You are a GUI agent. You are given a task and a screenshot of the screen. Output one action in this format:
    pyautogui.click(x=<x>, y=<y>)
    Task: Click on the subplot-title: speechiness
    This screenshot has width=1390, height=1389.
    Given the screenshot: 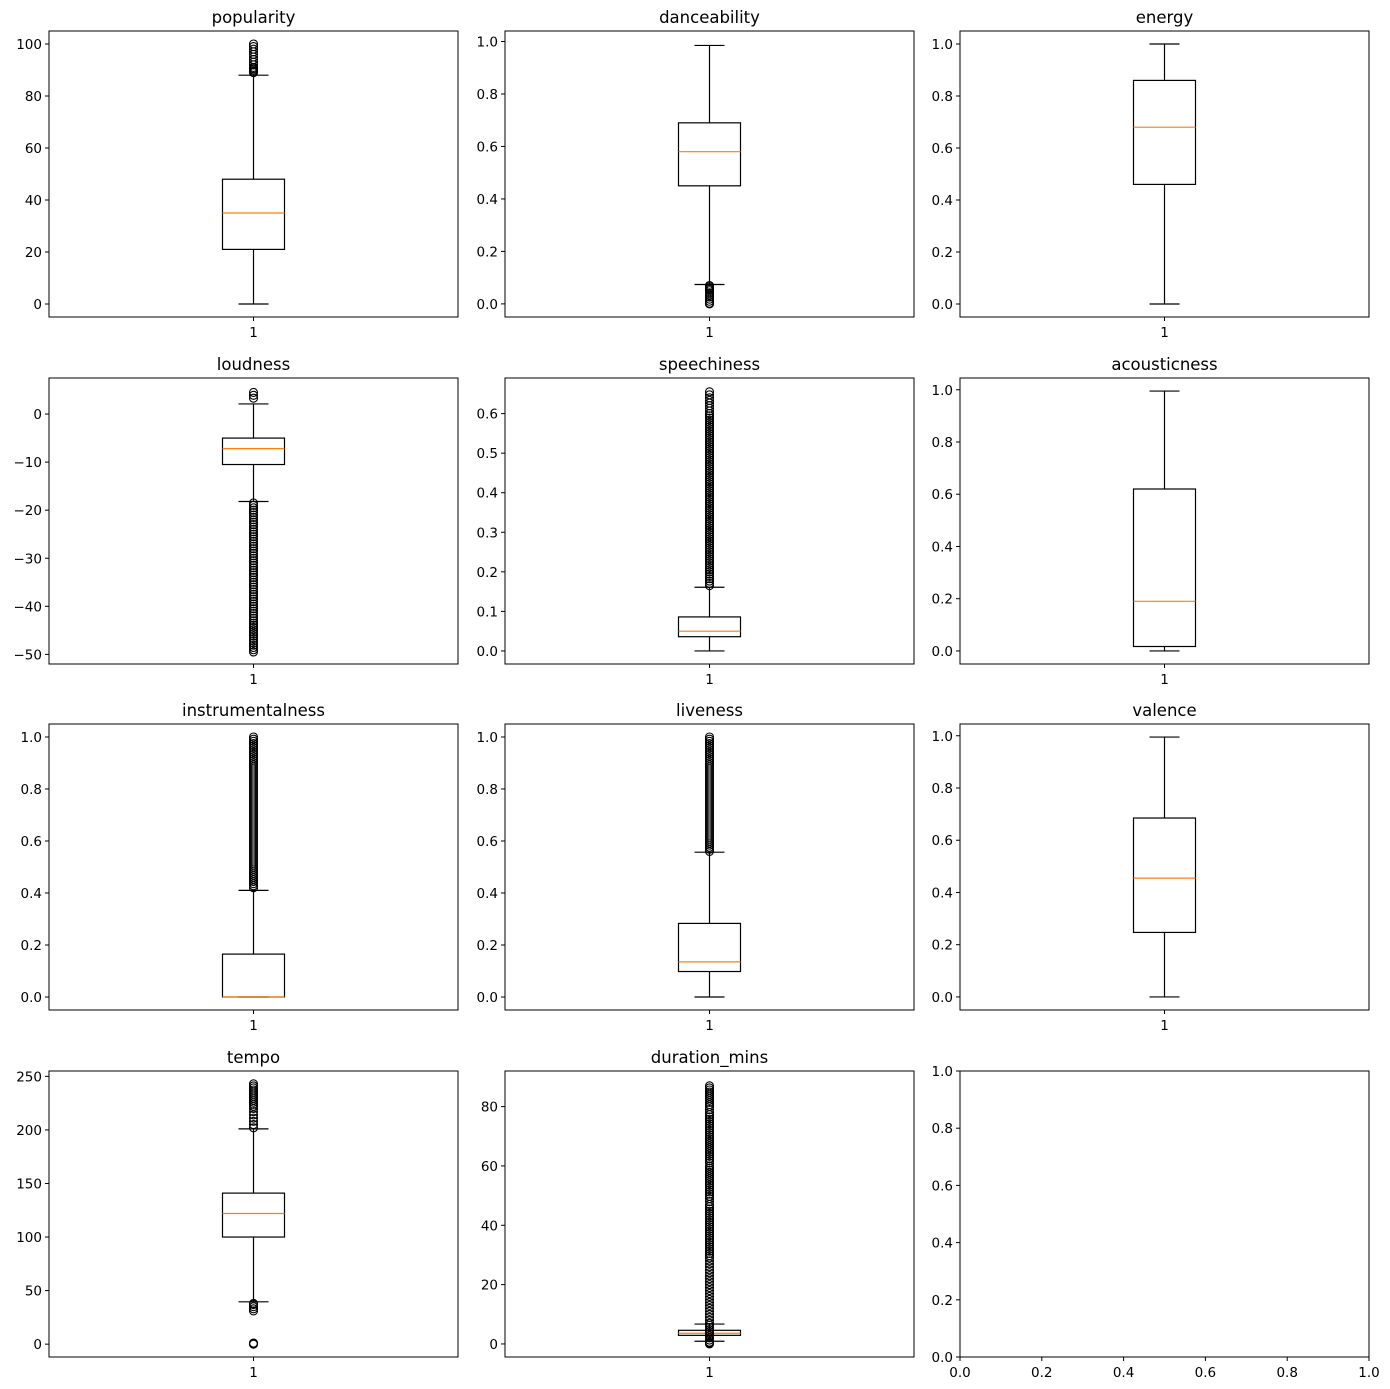 What is the action you would take?
    pyautogui.click(x=709, y=364)
    